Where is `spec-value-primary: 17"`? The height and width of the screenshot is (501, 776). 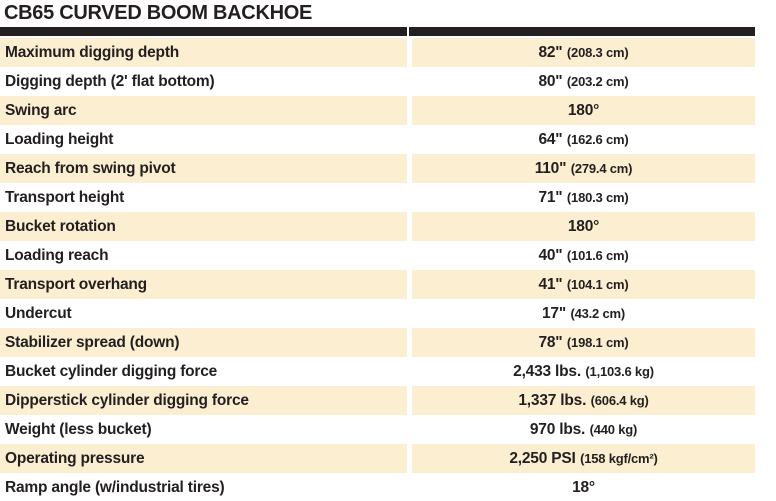
spec-value-primary: 17" is located at coordinates (553, 313).